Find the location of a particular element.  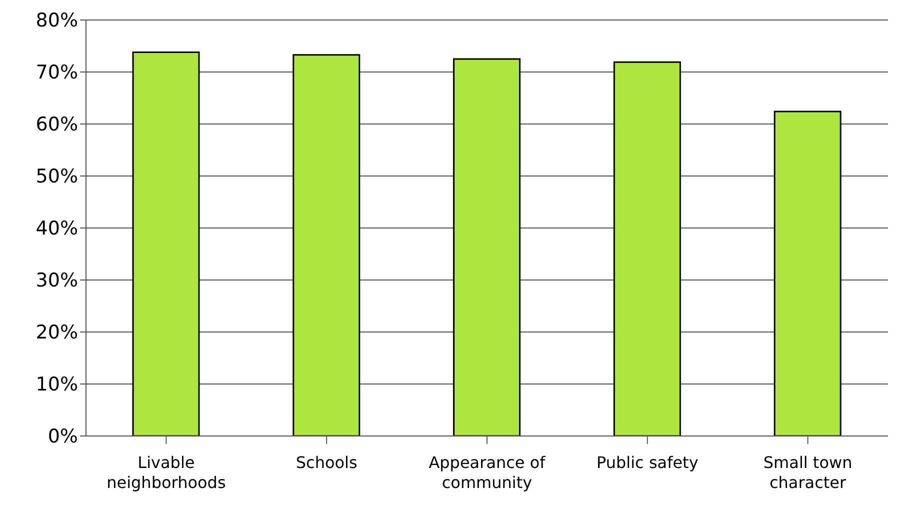

y-tick-label: 0% is located at coordinates (63, 437).